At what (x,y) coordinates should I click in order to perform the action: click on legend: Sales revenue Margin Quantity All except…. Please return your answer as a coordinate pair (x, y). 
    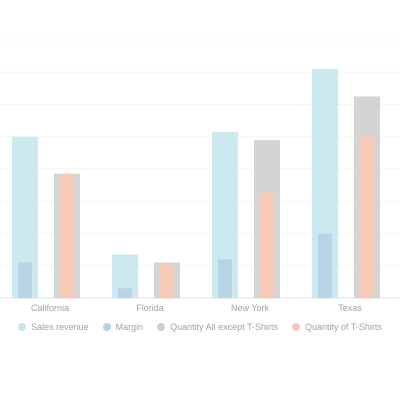
    Looking at the image, I should click on (200, 327).